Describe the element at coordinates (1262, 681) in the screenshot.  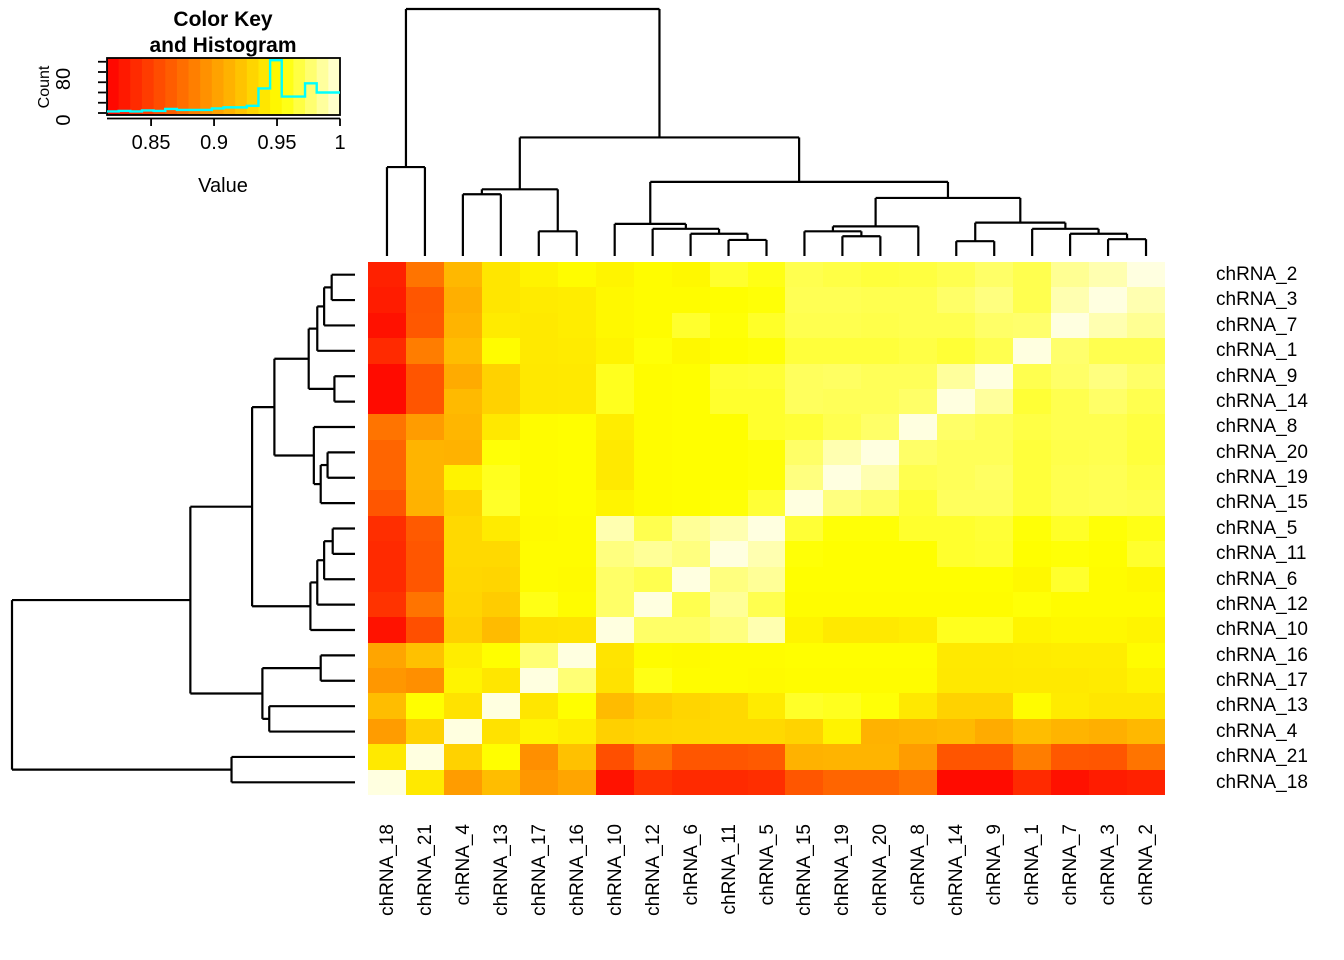
I see `row-label: chRNA_17` at that location.